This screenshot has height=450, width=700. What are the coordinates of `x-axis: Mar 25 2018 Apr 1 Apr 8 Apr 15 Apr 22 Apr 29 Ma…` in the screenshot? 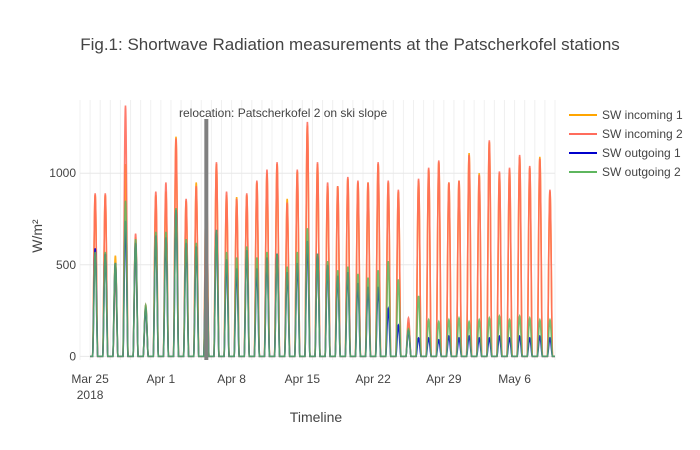 It's located at (301, 387).